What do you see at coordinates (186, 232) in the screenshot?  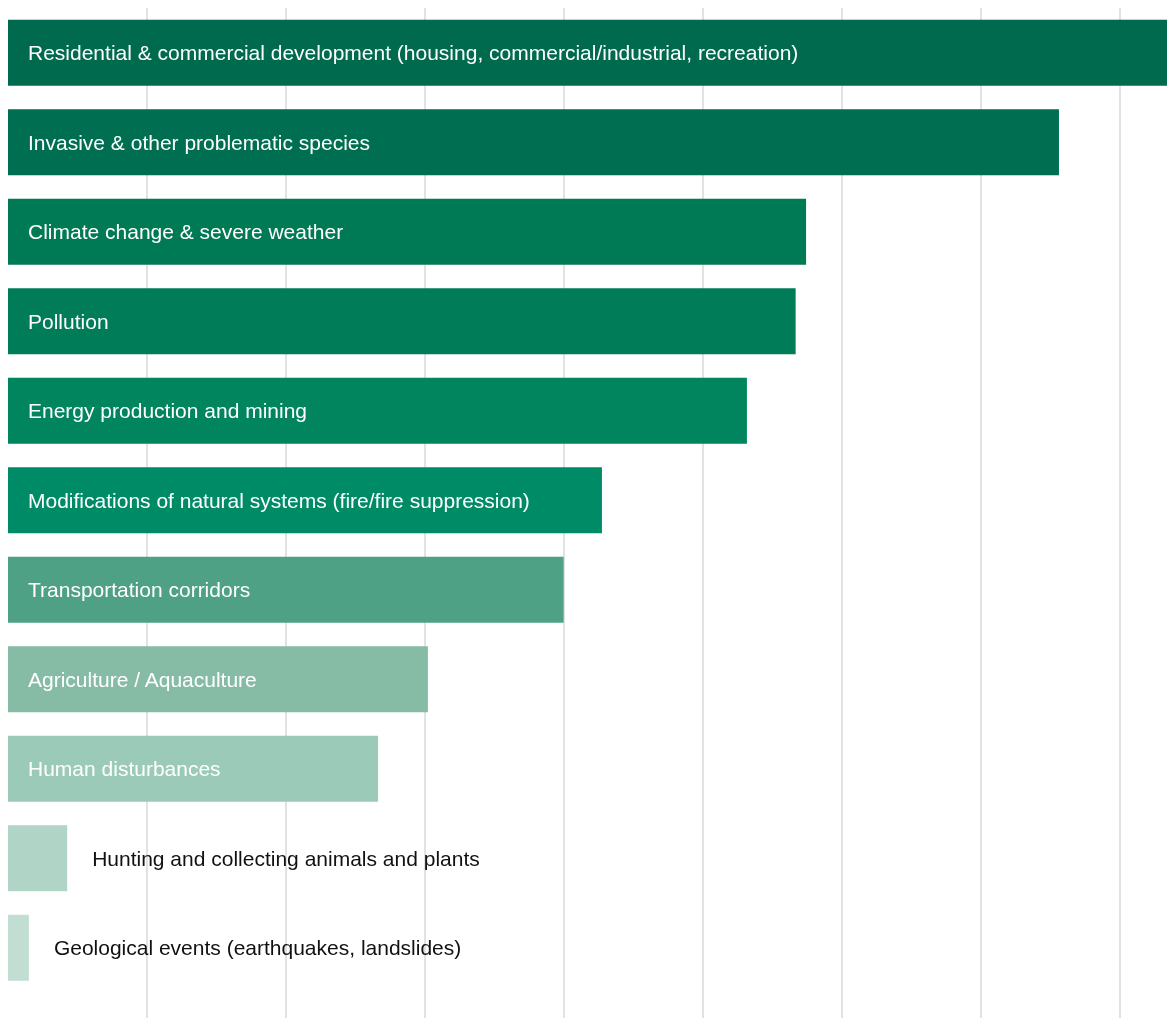 I see `y-tick-label: Climate change & severe weather` at bounding box center [186, 232].